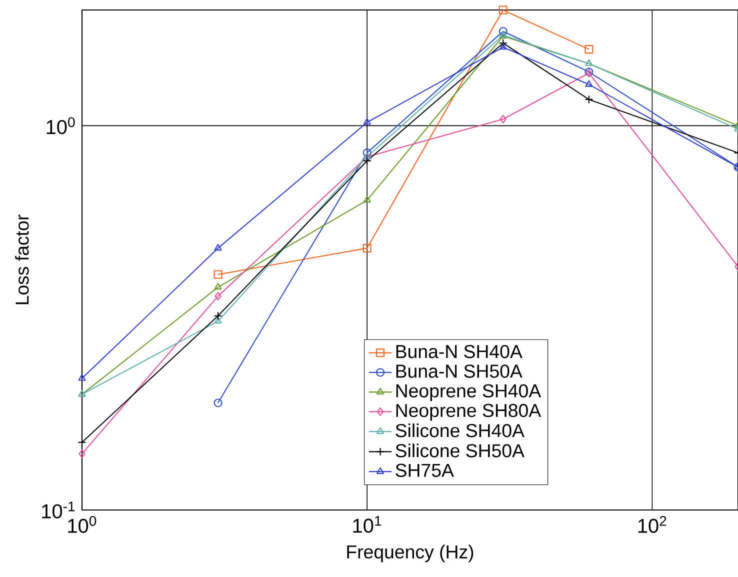  Describe the element at coordinates (460, 431) in the screenshot. I see `legend-label: Silicone SH40A` at that location.